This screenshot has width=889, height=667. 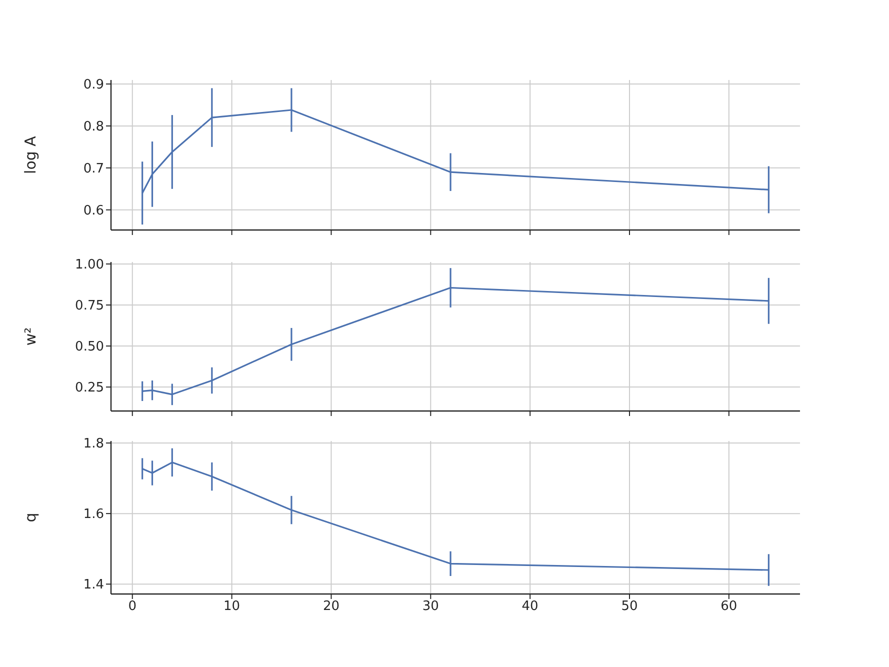 What do you see at coordinates (530, 606) in the screenshot?
I see `x-tick-label: 40` at bounding box center [530, 606].